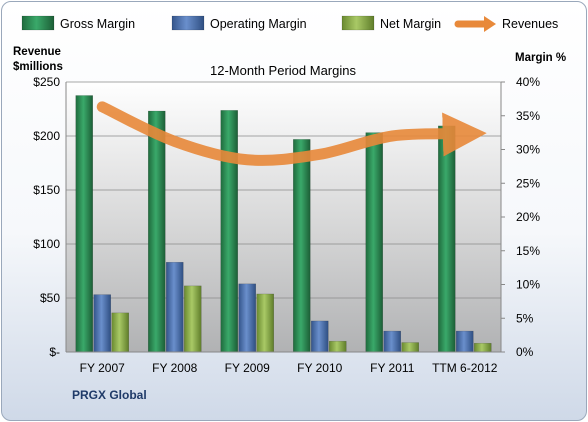 Image resolution: width=588 pixels, height=422 pixels. Describe the element at coordinates (38, 67) in the screenshot. I see `left-axis-title-line2: $millions` at that location.